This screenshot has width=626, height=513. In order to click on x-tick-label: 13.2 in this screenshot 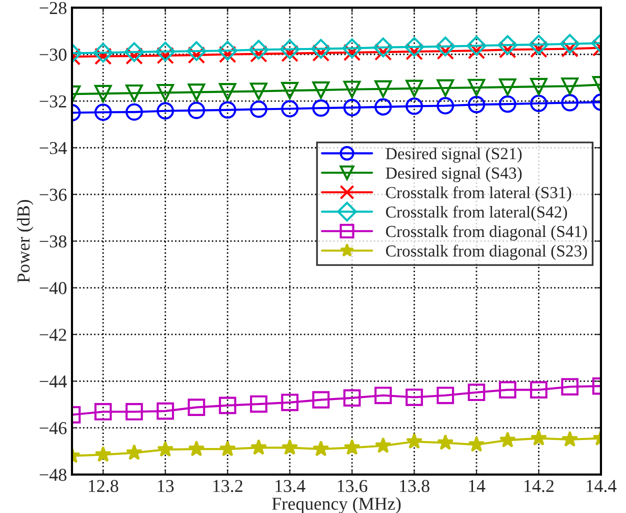, I will do `click(227, 486)`.